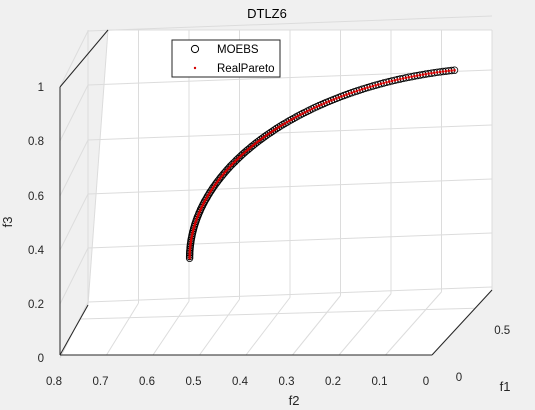  I want to click on legend-box, so click(226, 58).